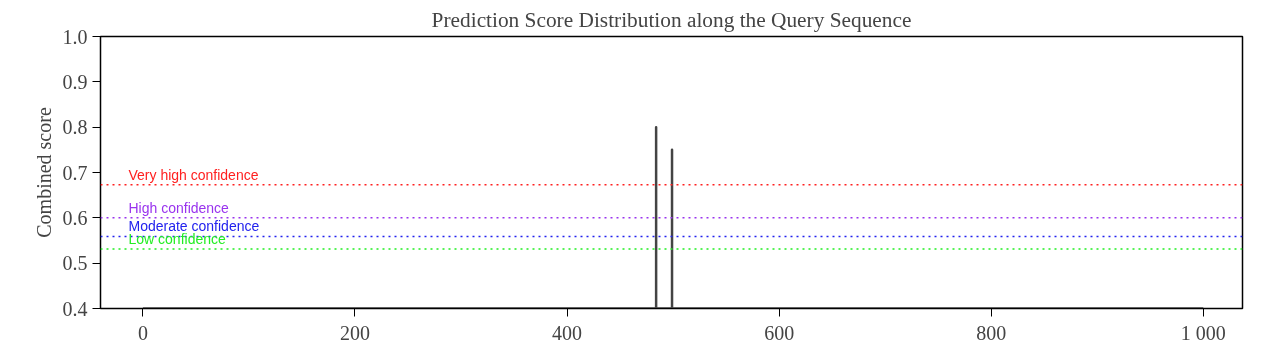  Describe the element at coordinates (75, 81) in the screenshot. I see `y-tick-label: 0.9` at that location.